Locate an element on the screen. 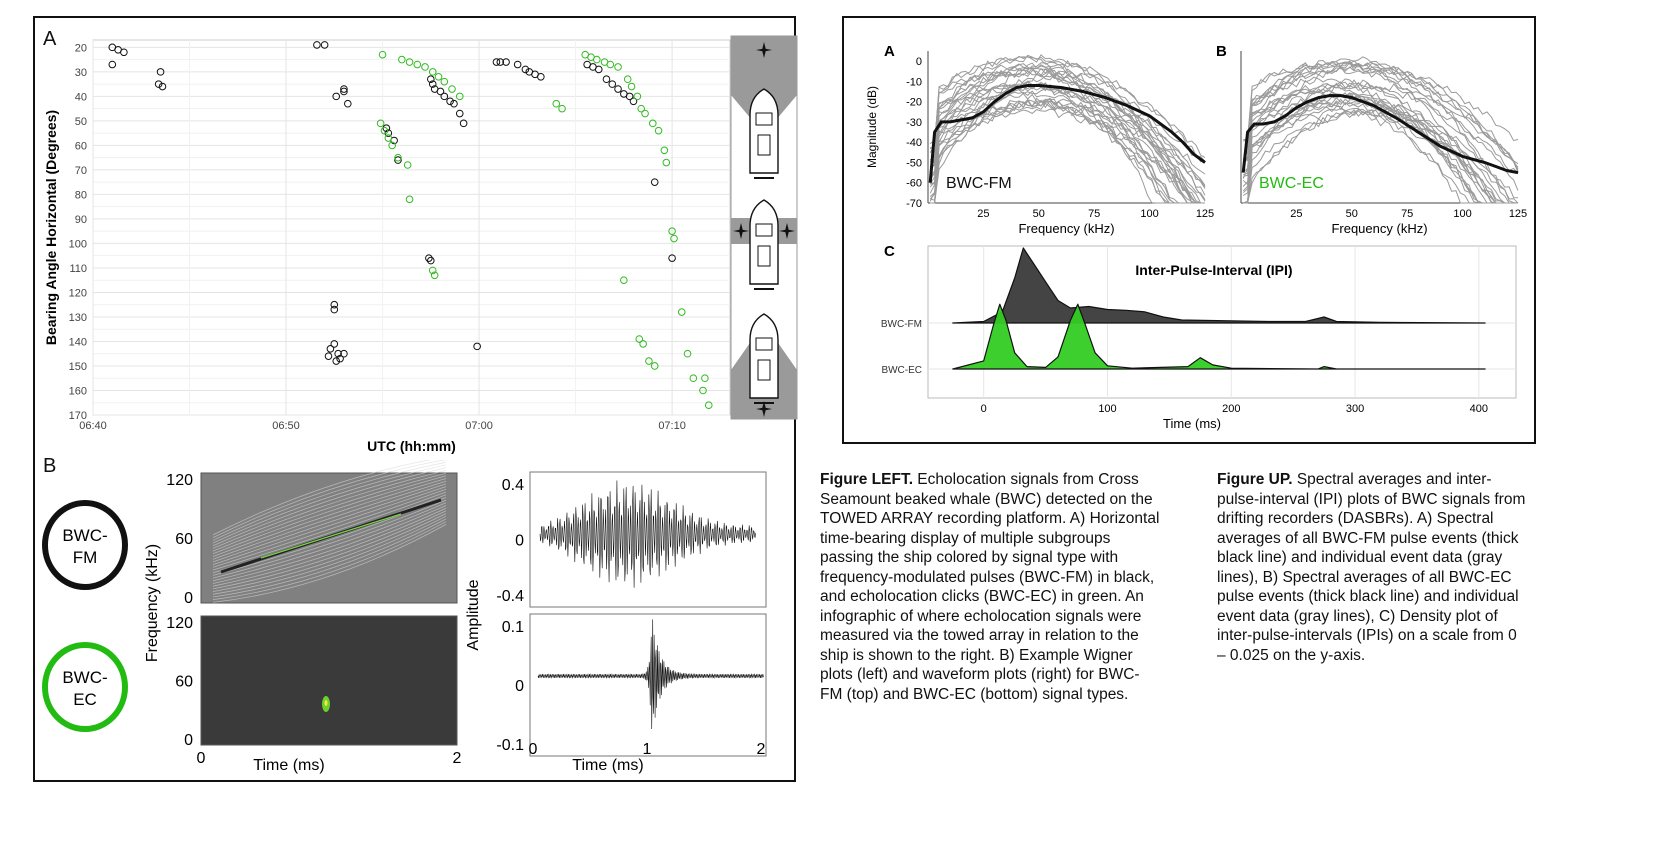  y-tick-label: 90 is located at coordinates (81, 220).